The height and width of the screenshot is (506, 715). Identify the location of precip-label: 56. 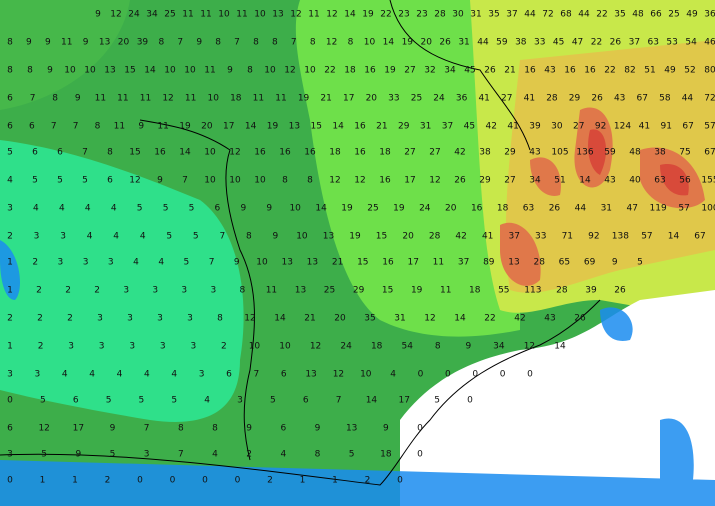
(685, 181).